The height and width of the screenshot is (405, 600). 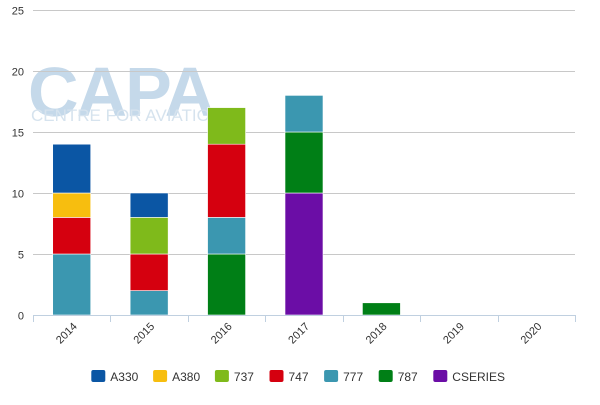 What do you see at coordinates (72, 236) in the screenshot?
I see `bar-segment-747-2014` at bounding box center [72, 236].